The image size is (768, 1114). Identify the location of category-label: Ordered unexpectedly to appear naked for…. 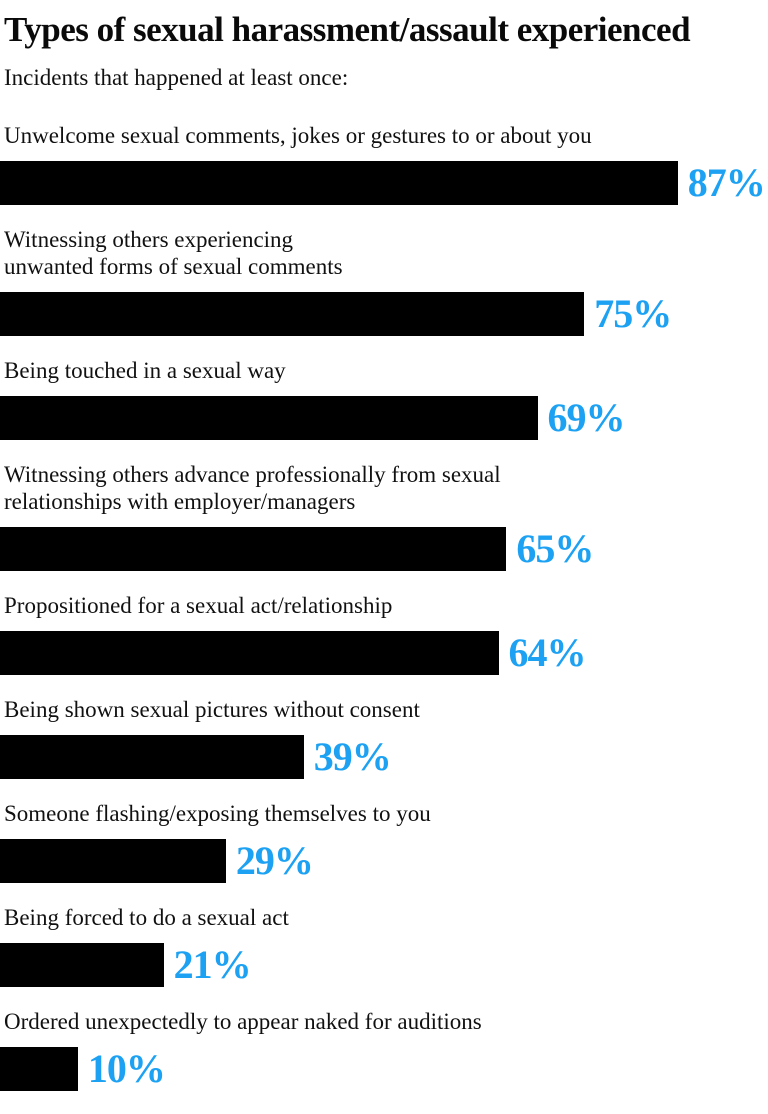
(243, 1022).